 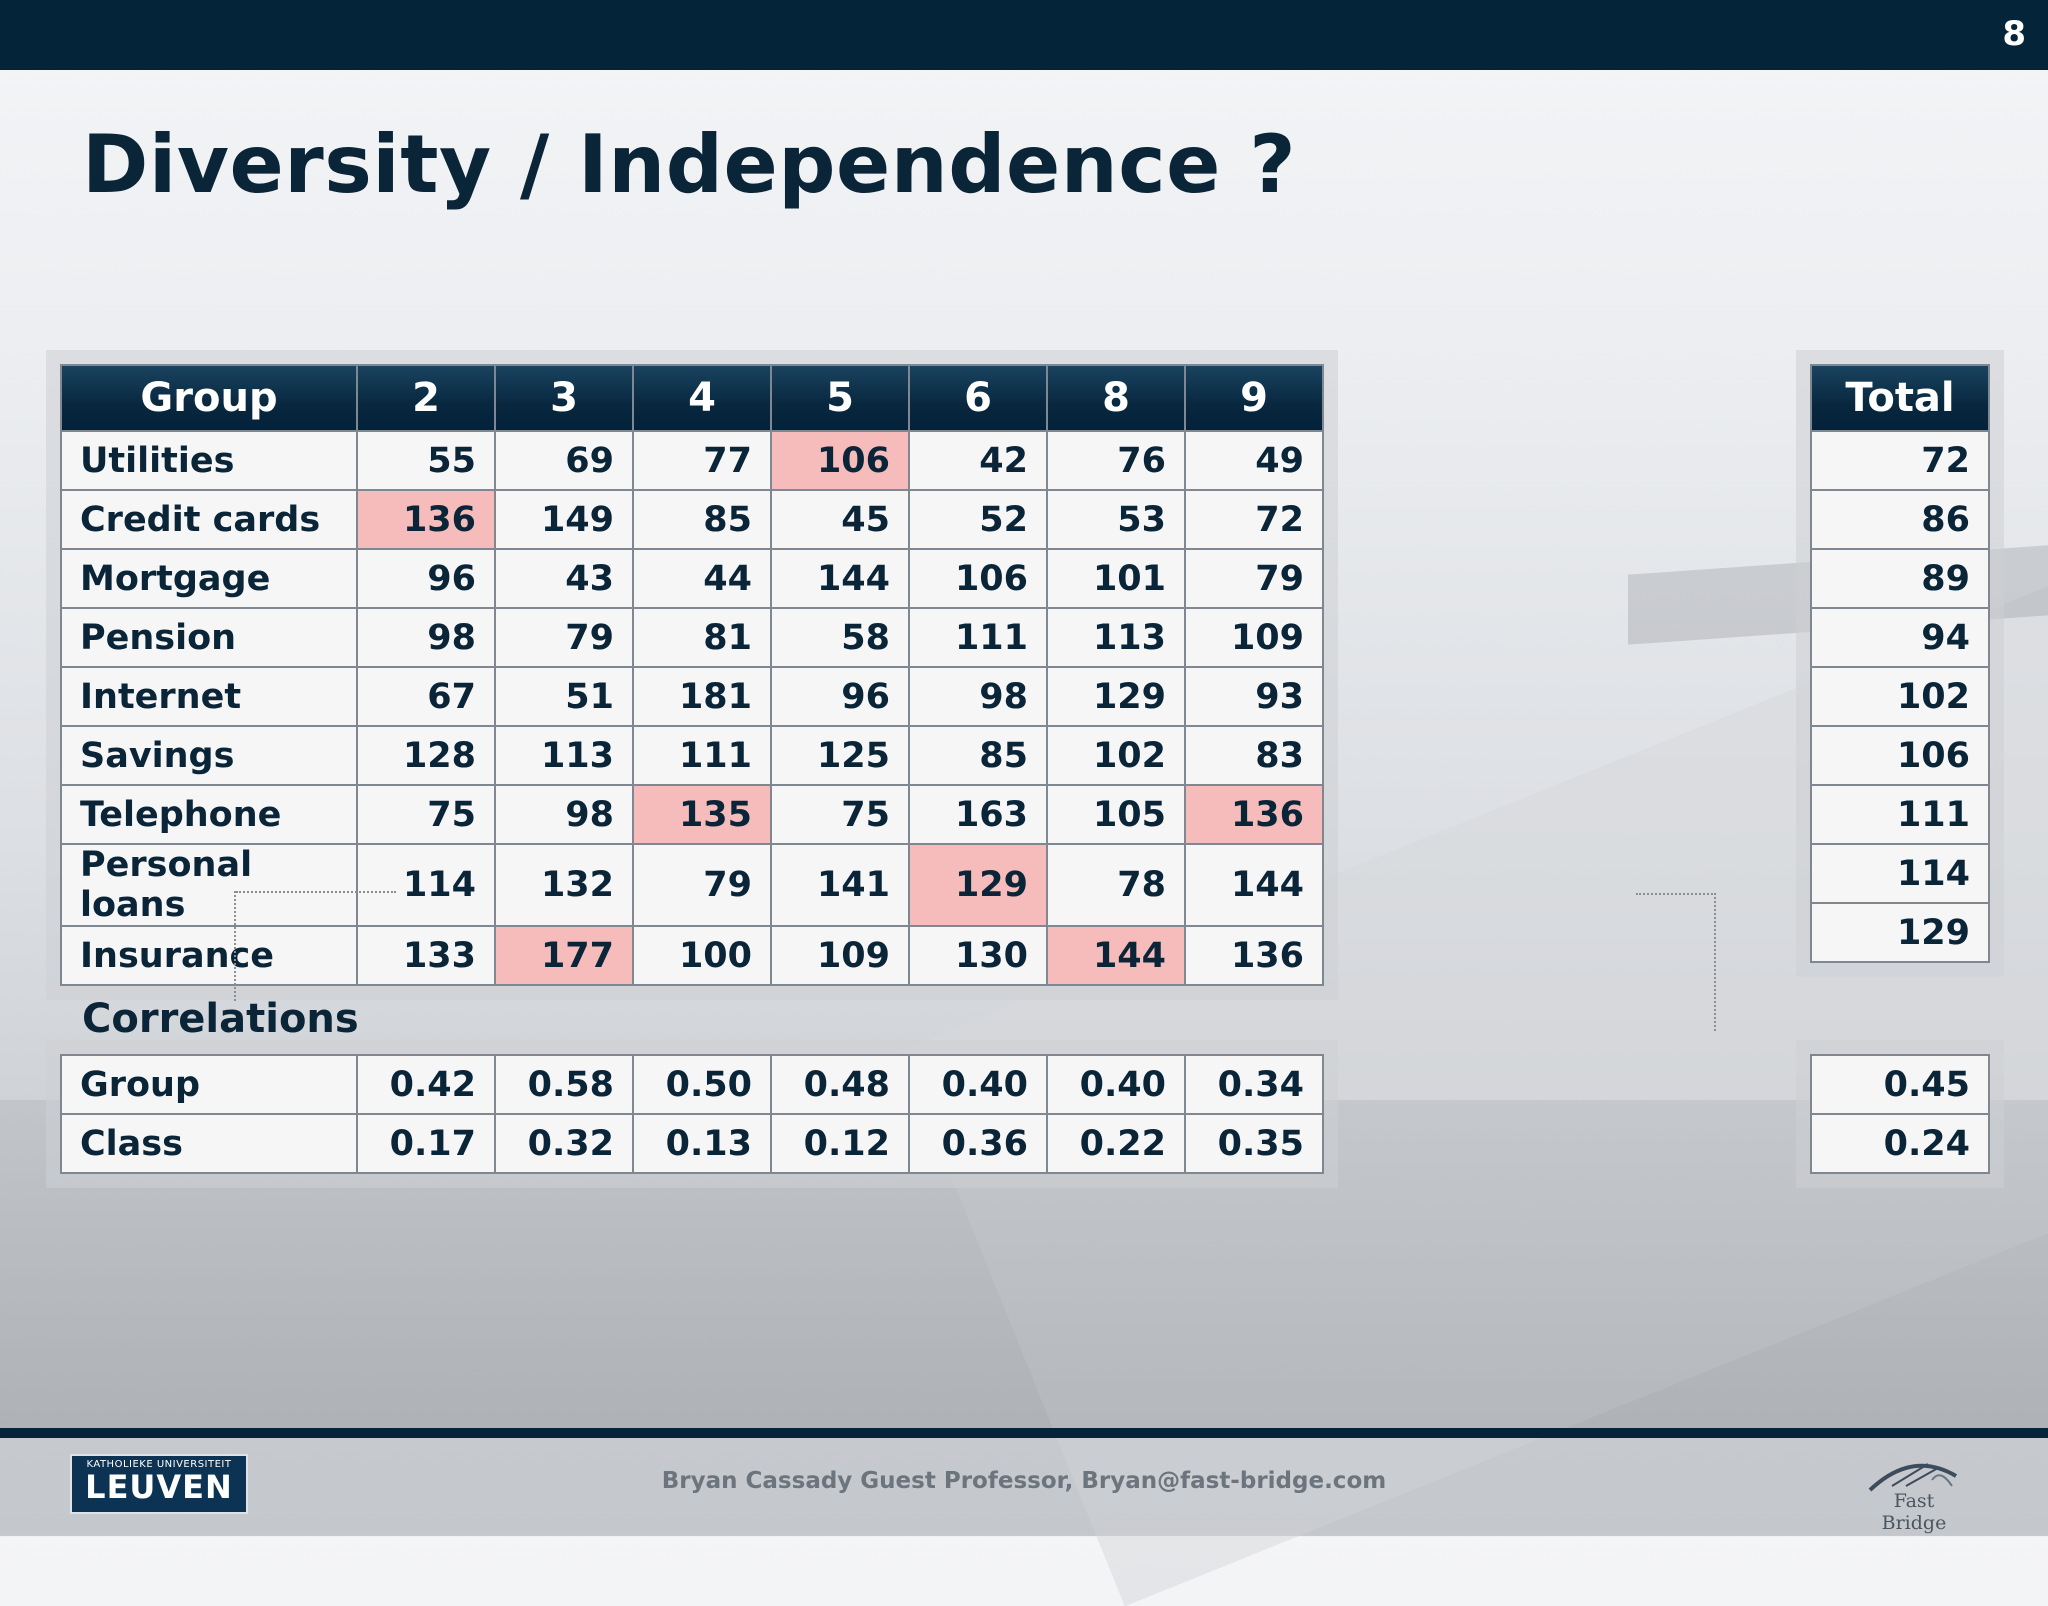 What do you see at coordinates (316, 892) in the screenshot?
I see `dotted-connector-left` at bounding box center [316, 892].